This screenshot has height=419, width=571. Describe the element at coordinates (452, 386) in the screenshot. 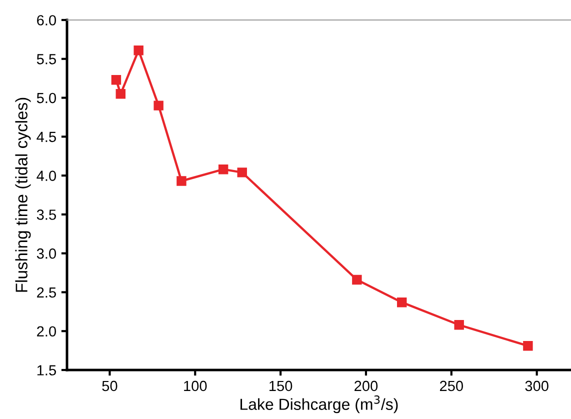

I see `x-tick-label: 250` at that location.